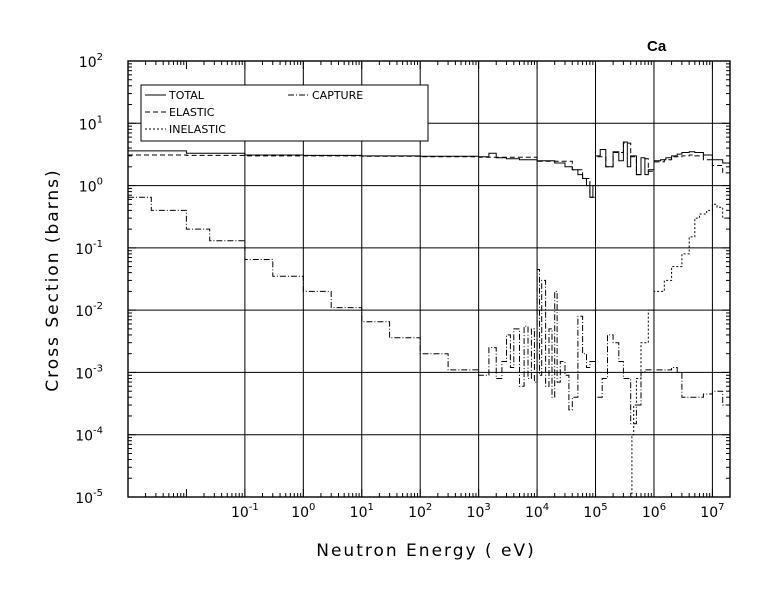 The image size is (781, 590). I want to click on legend-label-capture: CAPTURE, so click(337, 95).